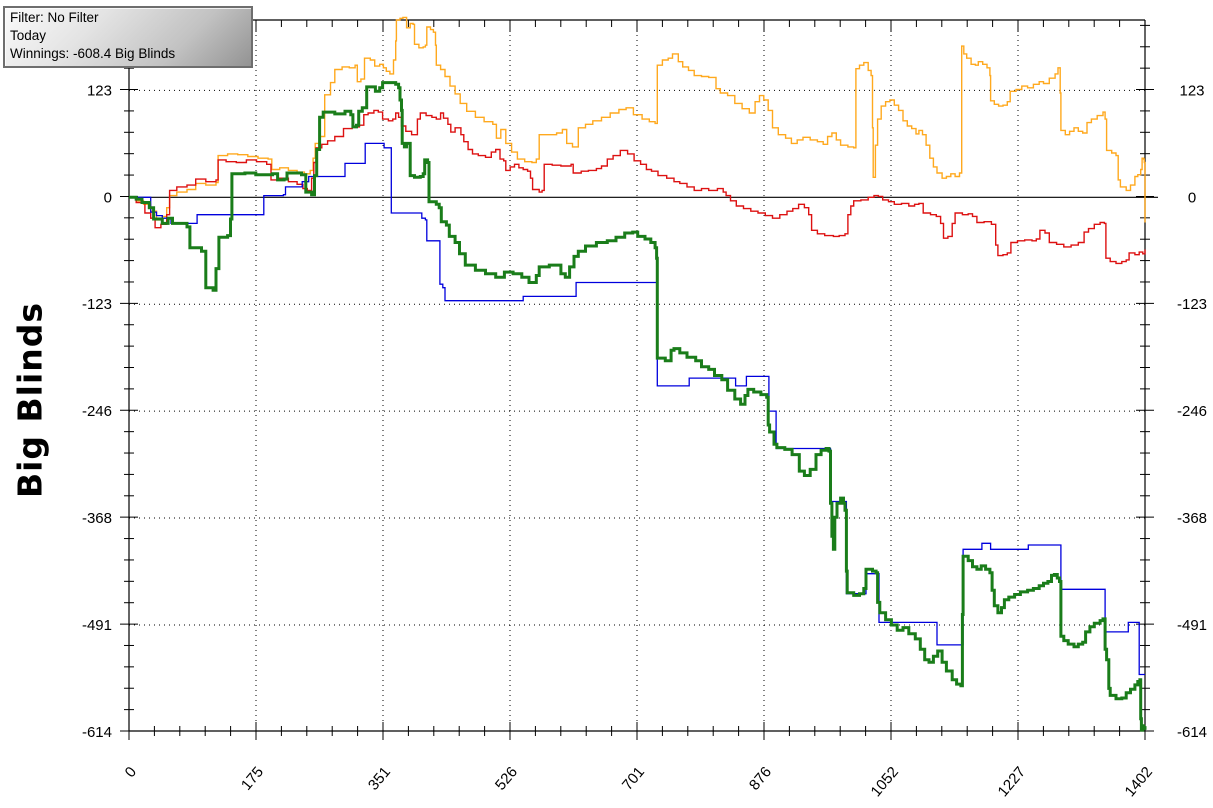 Image resolution: width=1213 pixels, height=808 pixels. What do you see at coordinates (97, 625) in the screenshot?
I see `y-tick-label-left: -491` at bounding box center [97, 625].